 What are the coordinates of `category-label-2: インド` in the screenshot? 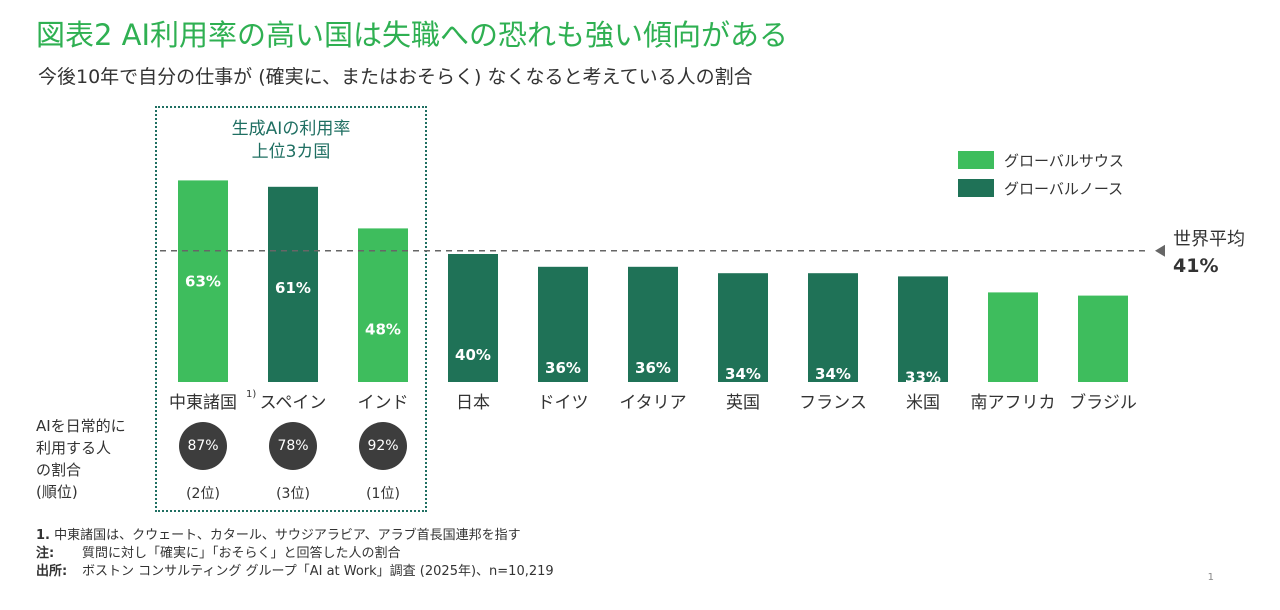 It's located at (383, 403).